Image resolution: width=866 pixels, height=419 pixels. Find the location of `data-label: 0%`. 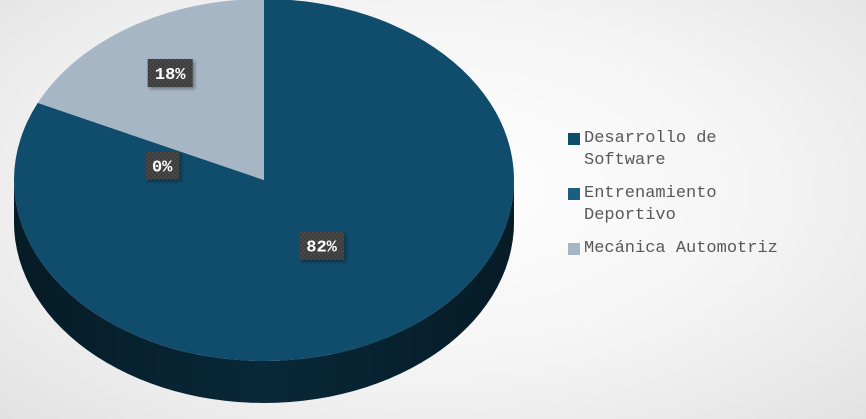

data-label: 0% is located at coordinates (162, 165).